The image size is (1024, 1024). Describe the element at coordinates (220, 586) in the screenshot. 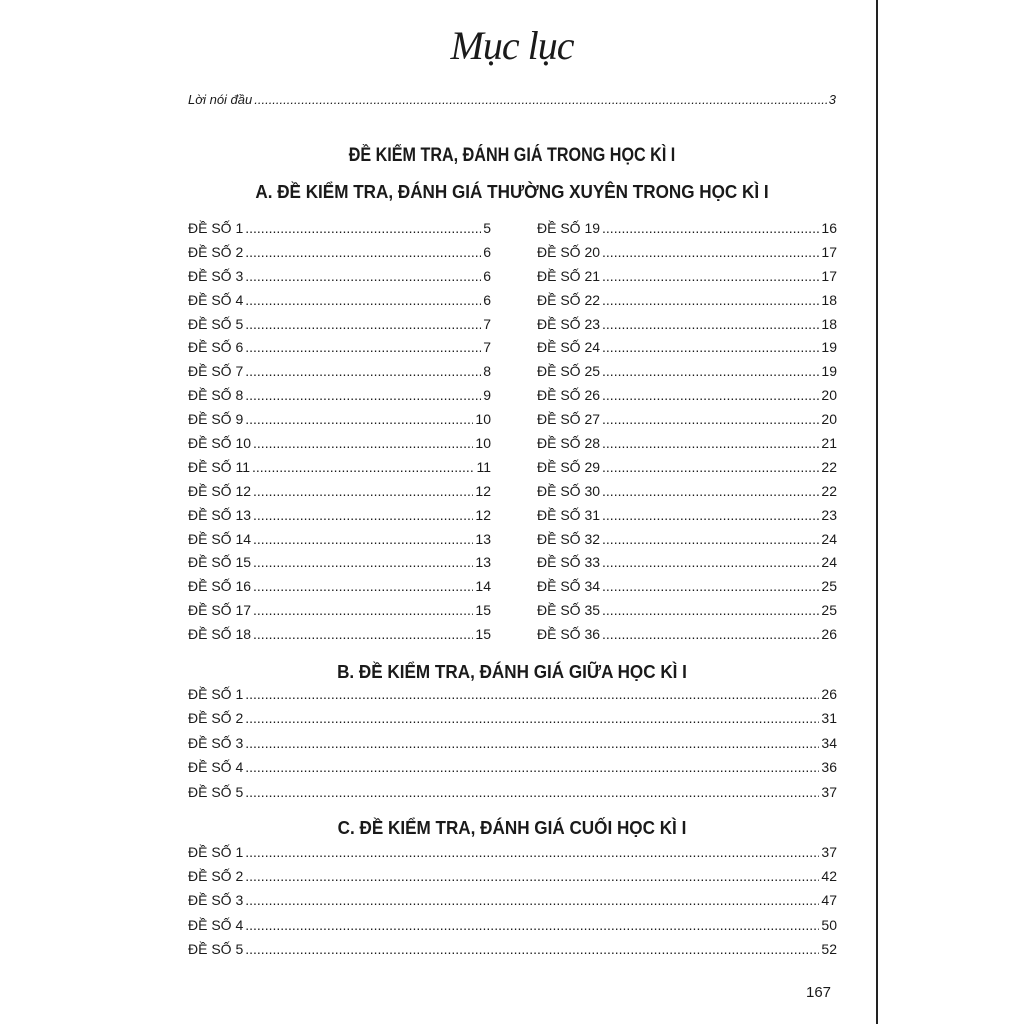

I see `toc-entry-label: ĐỀ SỐ 16` at that location.